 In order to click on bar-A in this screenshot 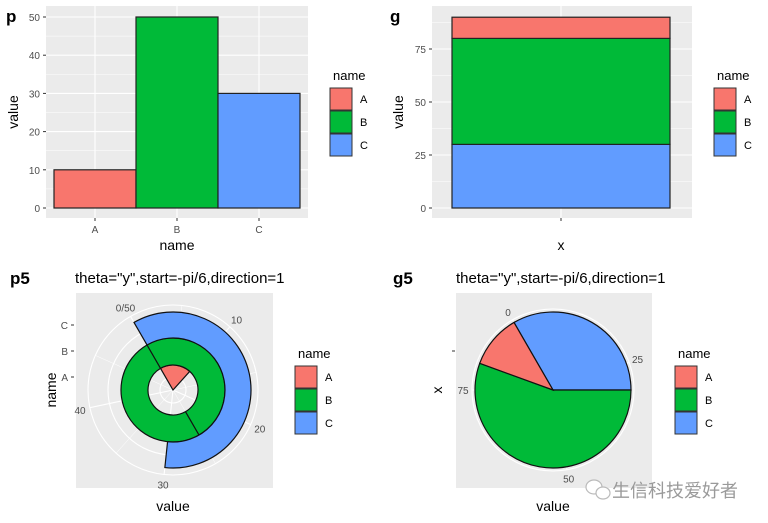, I will do `click(95, 189)`.